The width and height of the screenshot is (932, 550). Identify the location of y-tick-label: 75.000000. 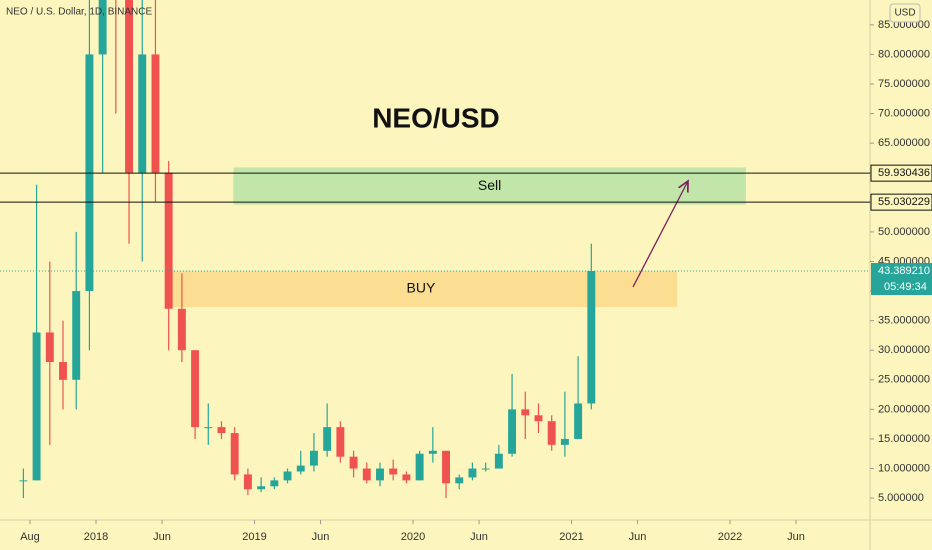
(904, 84).